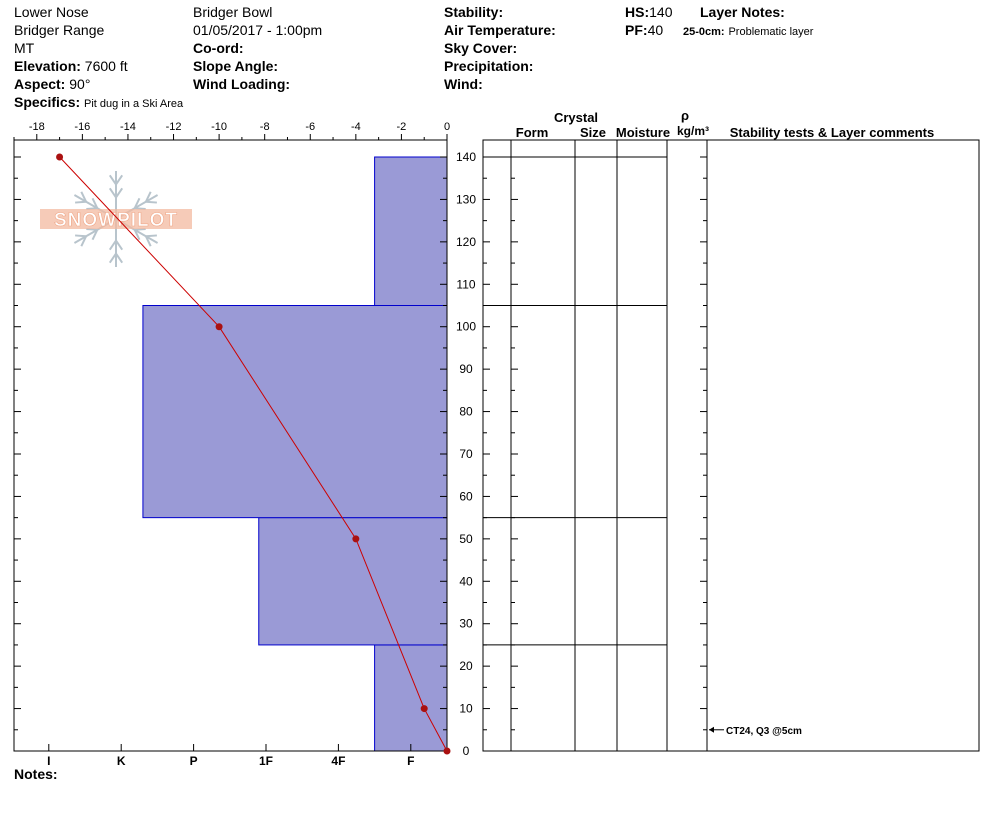  What do you see at coordinates (532, 132) in the screenshot?
I see `col-form: Form` at bounding box center [532, 132].